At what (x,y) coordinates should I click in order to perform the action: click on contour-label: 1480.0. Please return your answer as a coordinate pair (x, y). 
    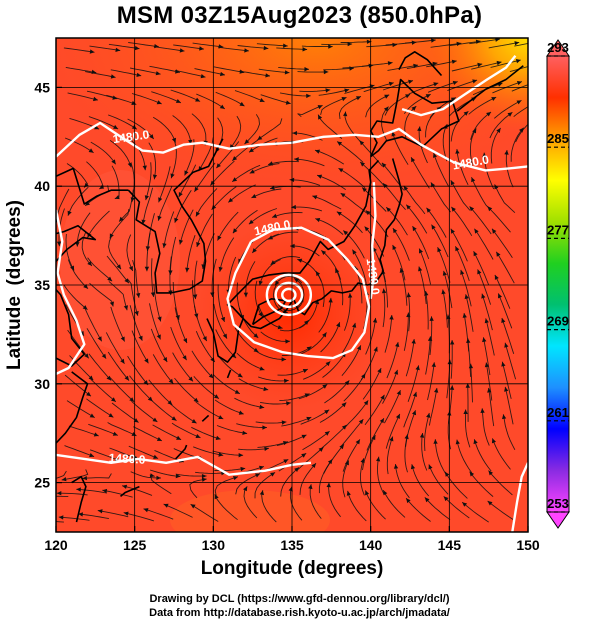
    Looking at the image, I should click on (470, 162).